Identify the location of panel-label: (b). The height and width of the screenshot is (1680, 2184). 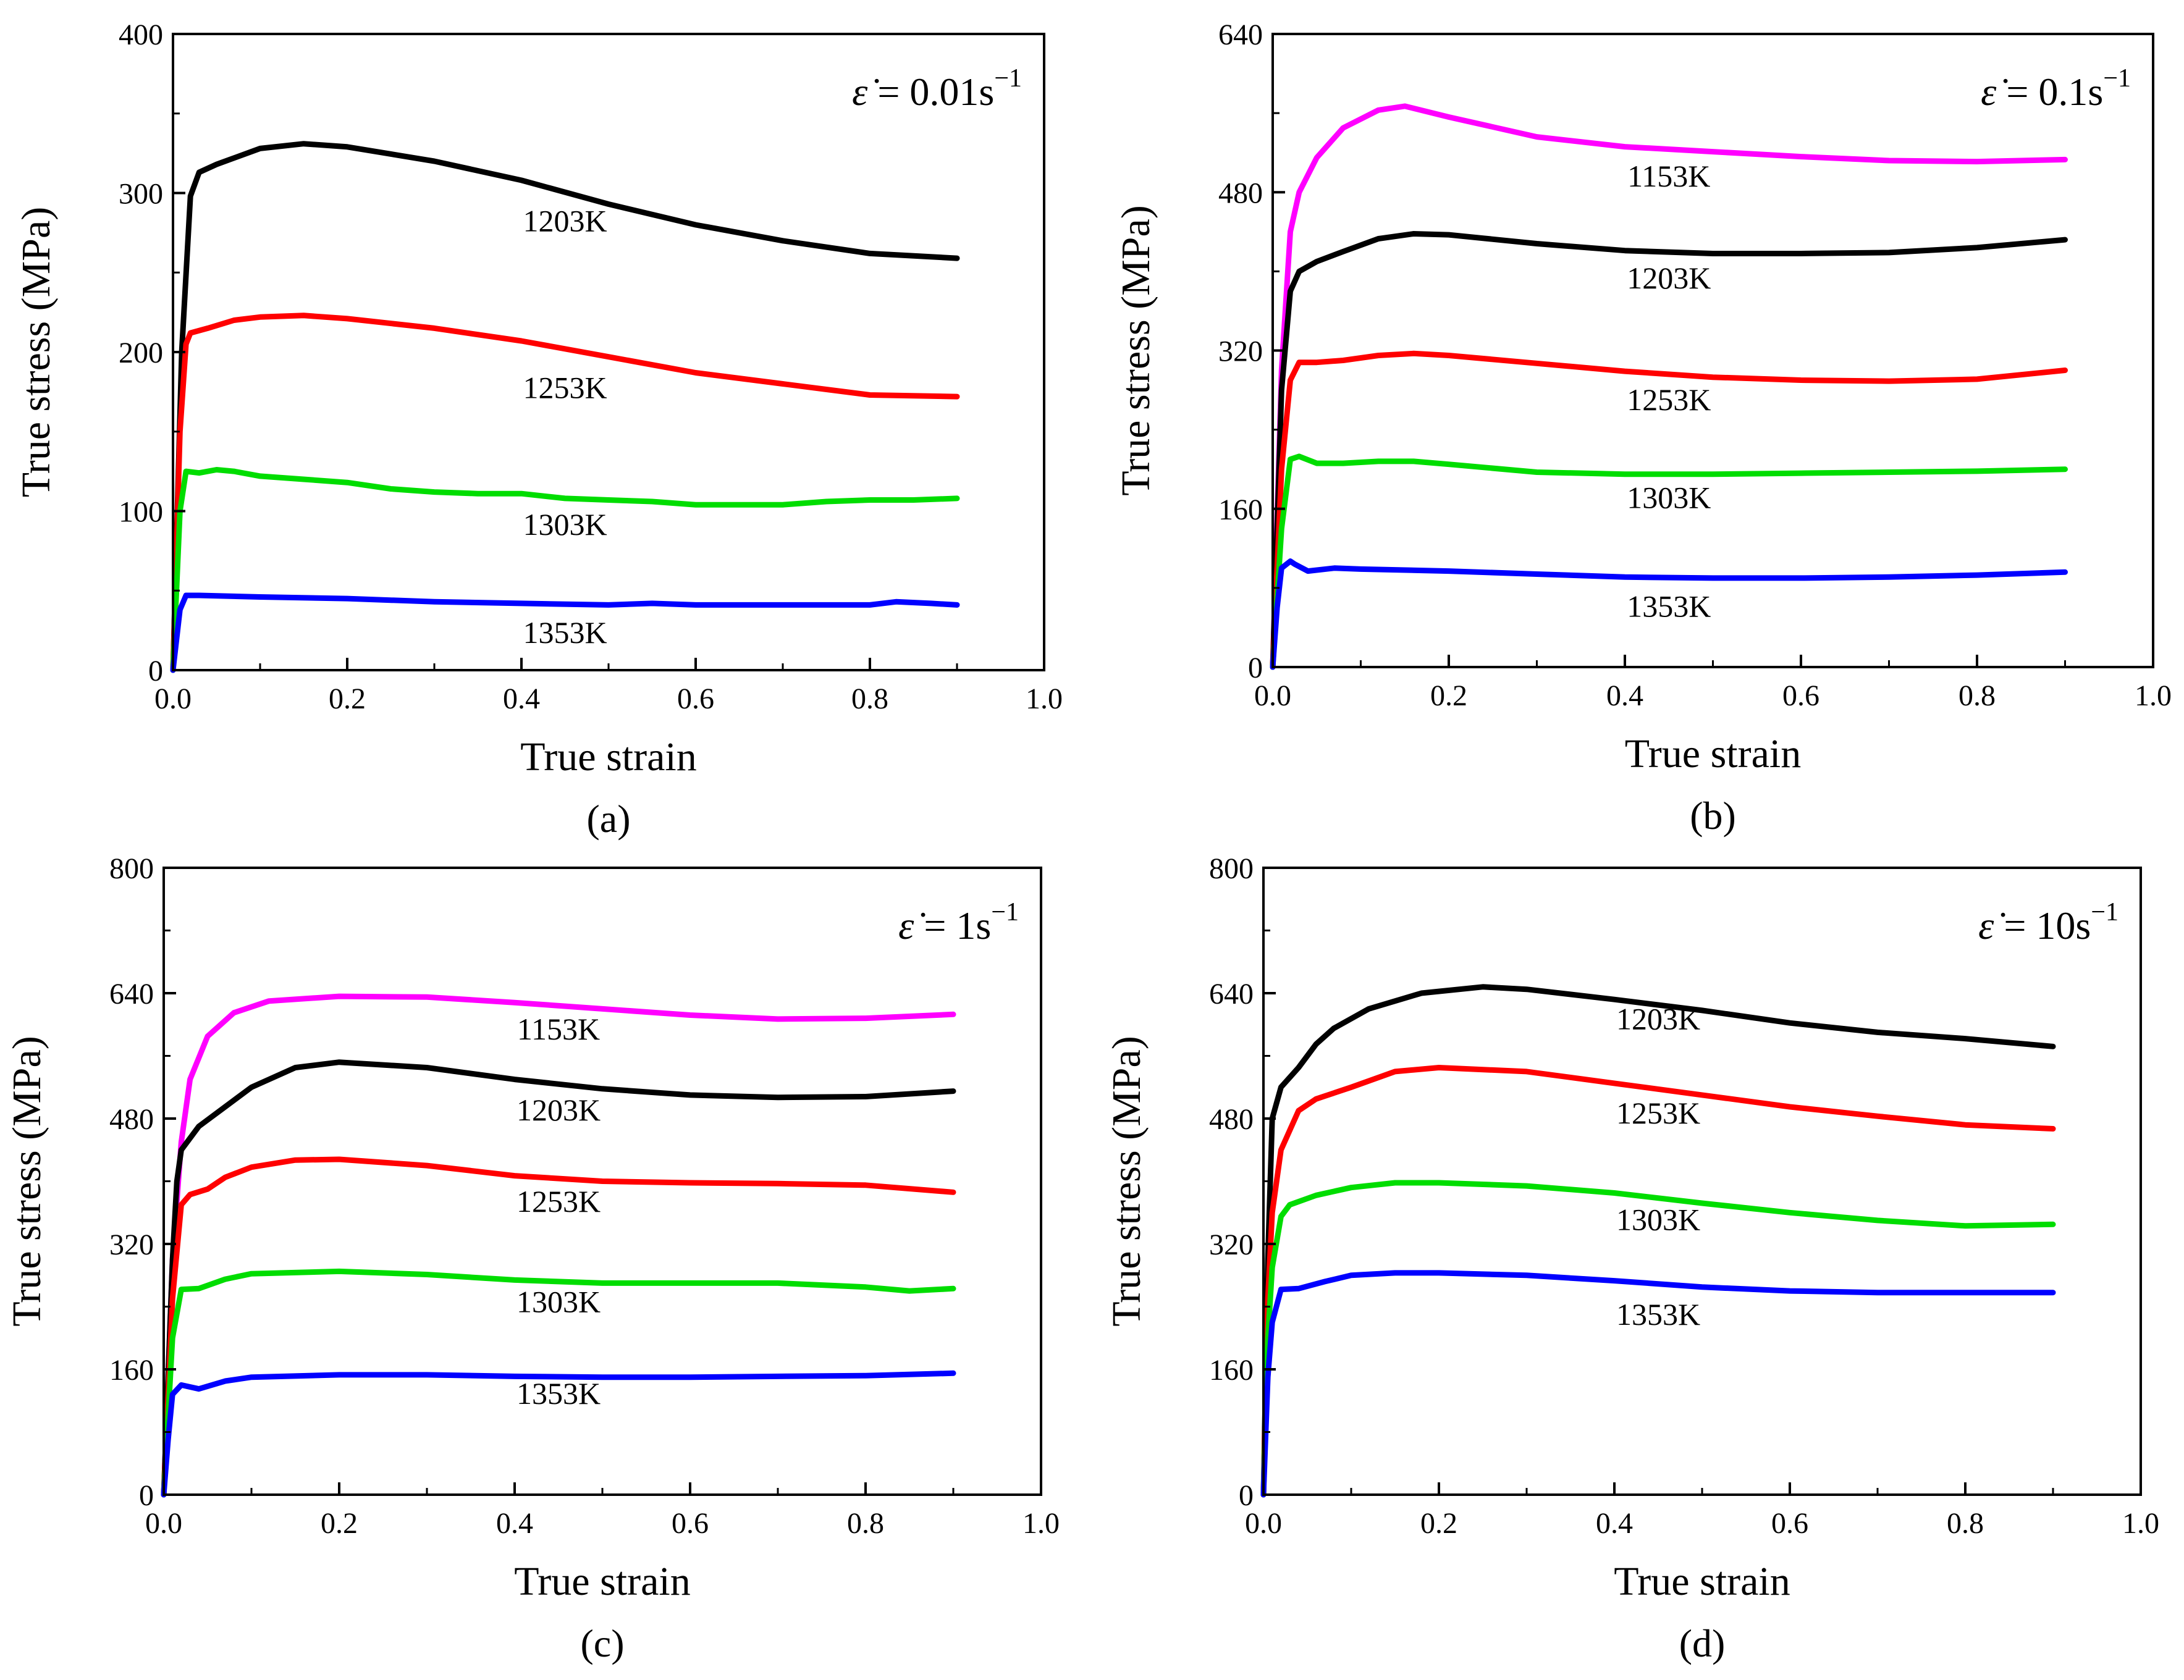
(1713, 816).